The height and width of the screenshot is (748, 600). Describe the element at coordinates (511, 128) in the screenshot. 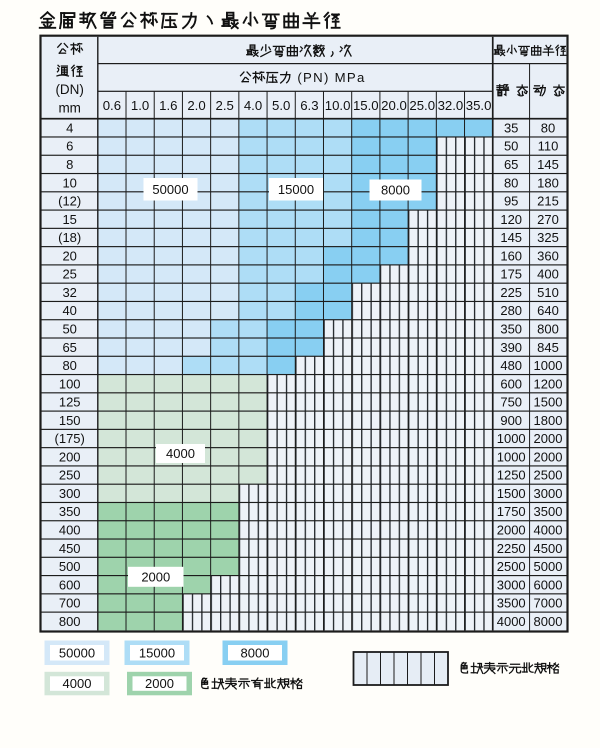

I see `svg-text: 35` at that location.